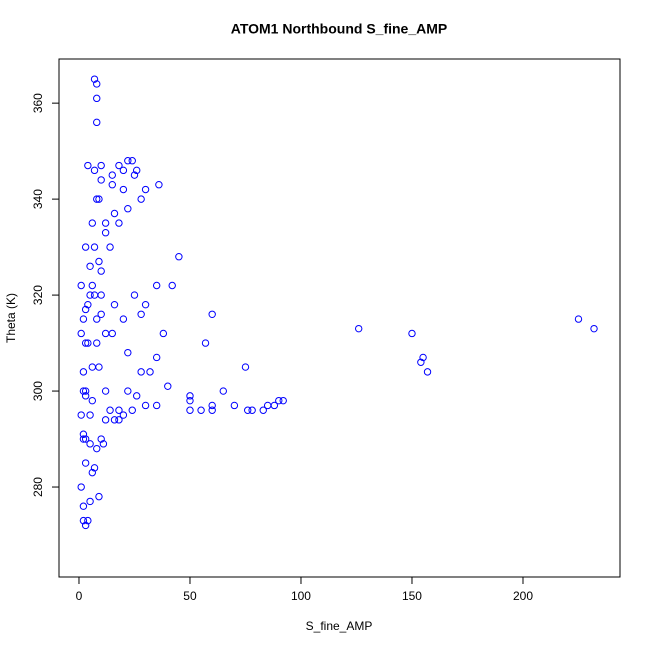 This screenshot has height=655, width=650. I want to click on x-tick-label: 100, so click(301, 596).